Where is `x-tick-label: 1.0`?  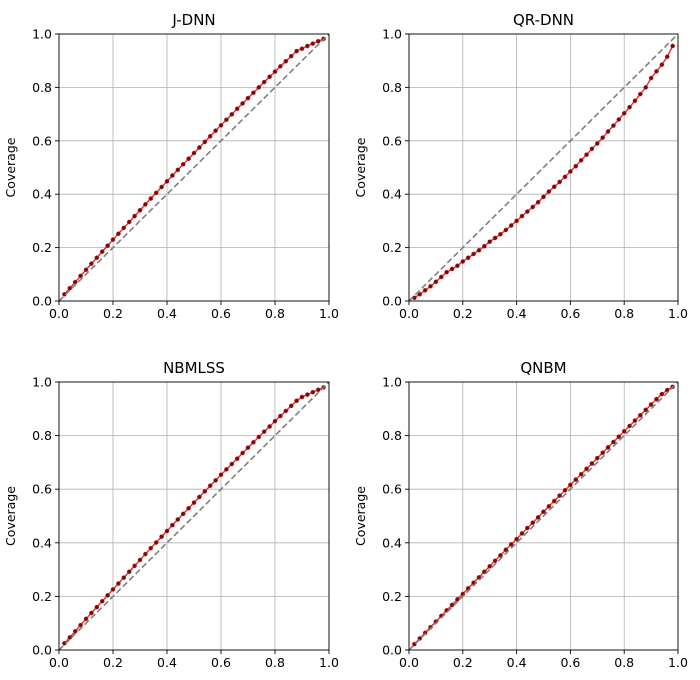 x-tick-label: 1.0 is located at coordinates (678, 662).